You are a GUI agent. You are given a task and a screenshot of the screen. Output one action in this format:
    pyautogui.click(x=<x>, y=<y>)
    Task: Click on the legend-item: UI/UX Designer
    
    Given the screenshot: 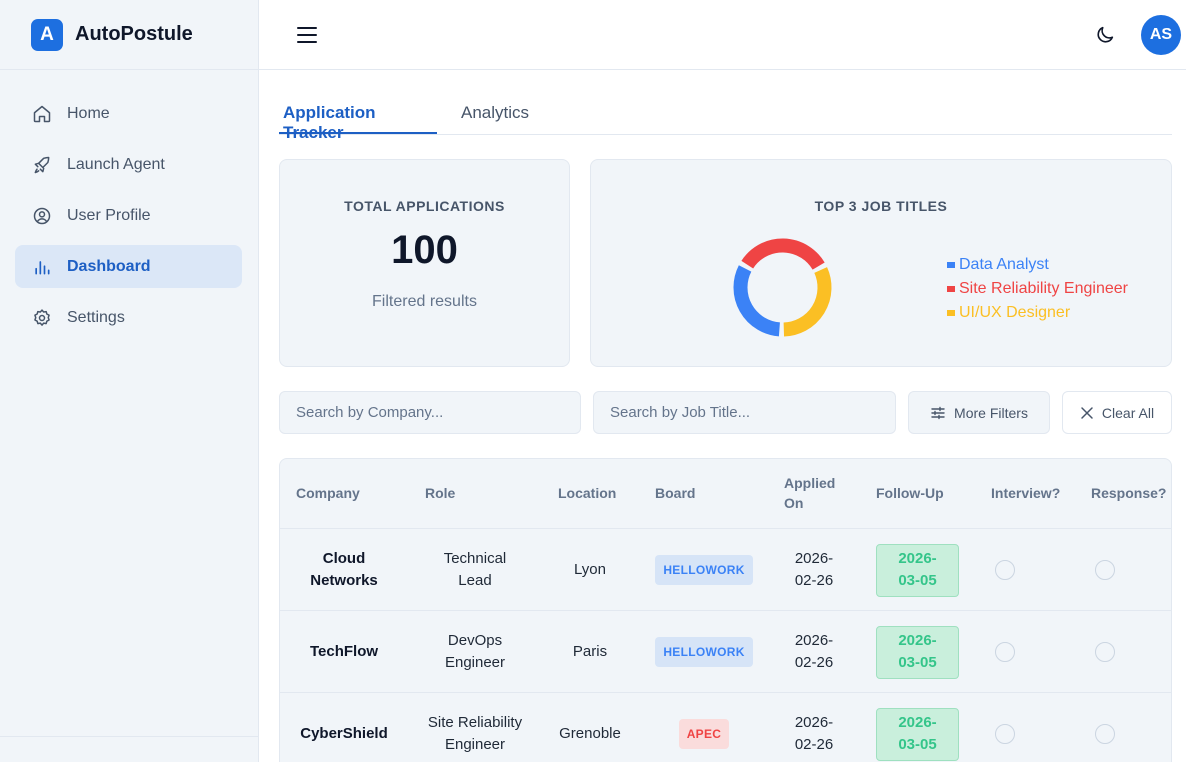 What is the action you would take?
    pyautogui.click(x=1037, y=313)
    